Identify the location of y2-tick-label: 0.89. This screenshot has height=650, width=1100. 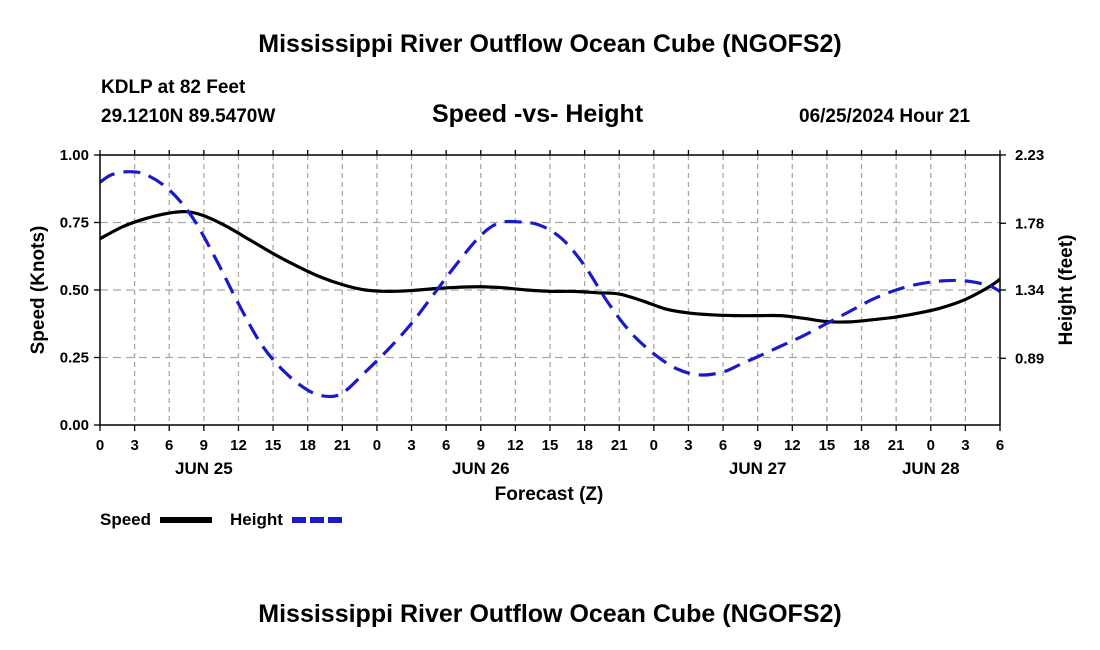
(1029, 358).